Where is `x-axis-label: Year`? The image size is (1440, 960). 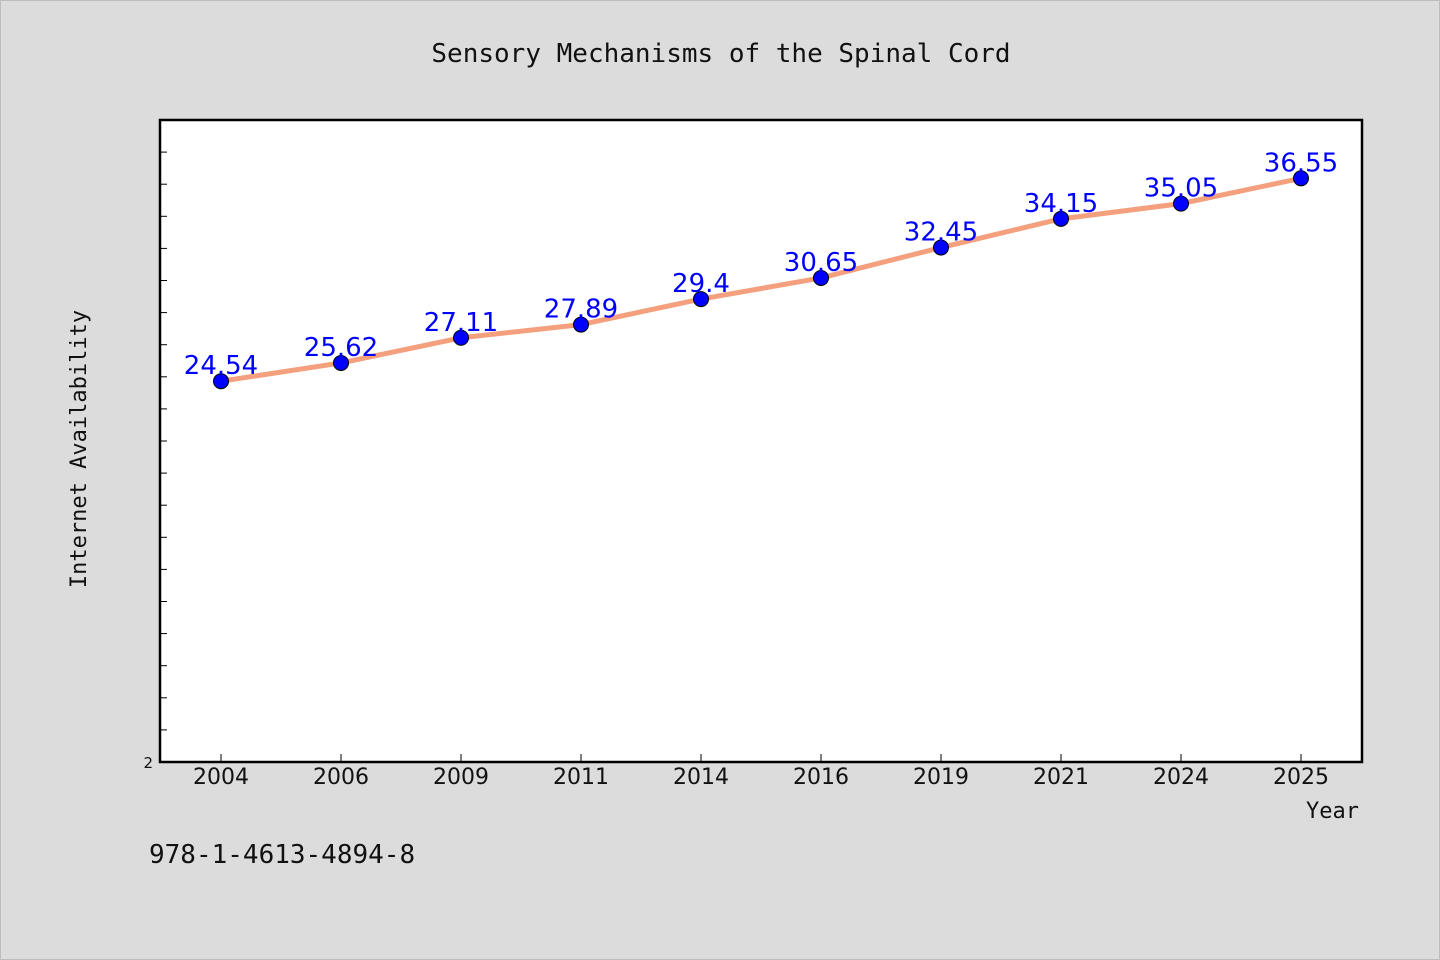 x-axis-label: Year is located at coordinates (1332, 811).